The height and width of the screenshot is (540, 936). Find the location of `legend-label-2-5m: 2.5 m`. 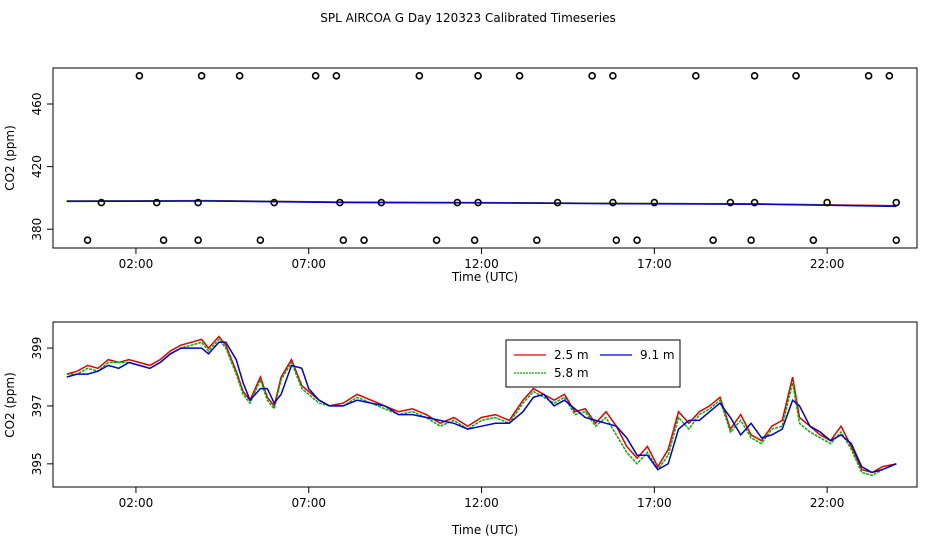

legend-label-2-5m: 2.5 m is located at coordinates (571, 355).